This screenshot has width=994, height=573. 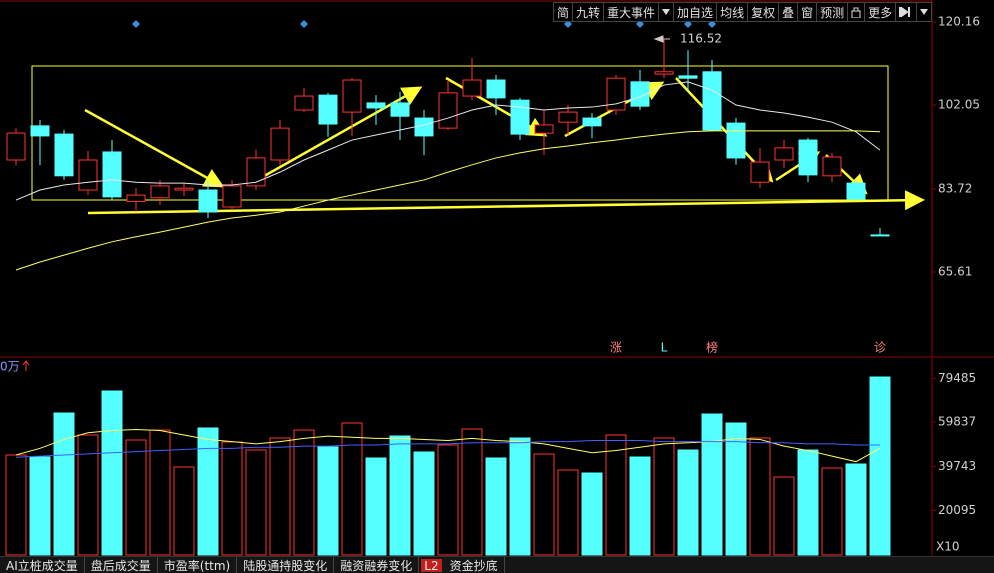 I want to click on signal-badge: 涨, so click(x=616, y=347).